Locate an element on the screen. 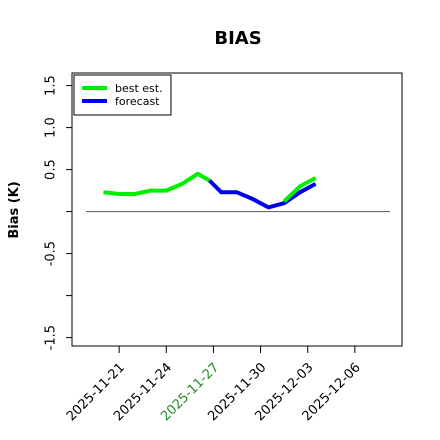 The height and width of the screenshot is (440, 440). chart-title: BIAS is located at coordinates (237, 38).